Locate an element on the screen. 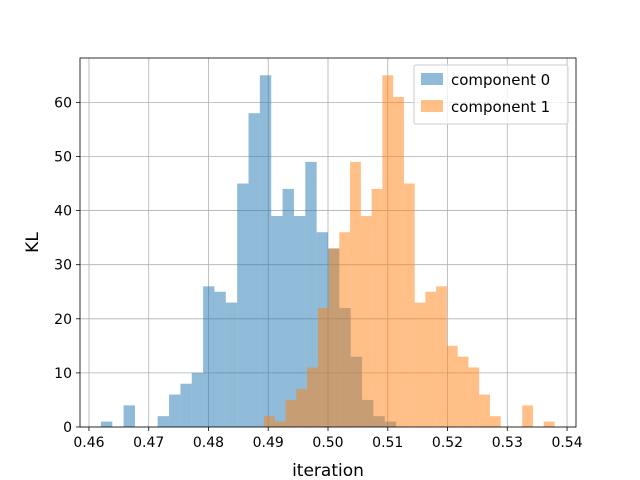 The height and width of the screenshot is (480, 640). y-tick-label-6: 60 is located at coordinates (63, 103).